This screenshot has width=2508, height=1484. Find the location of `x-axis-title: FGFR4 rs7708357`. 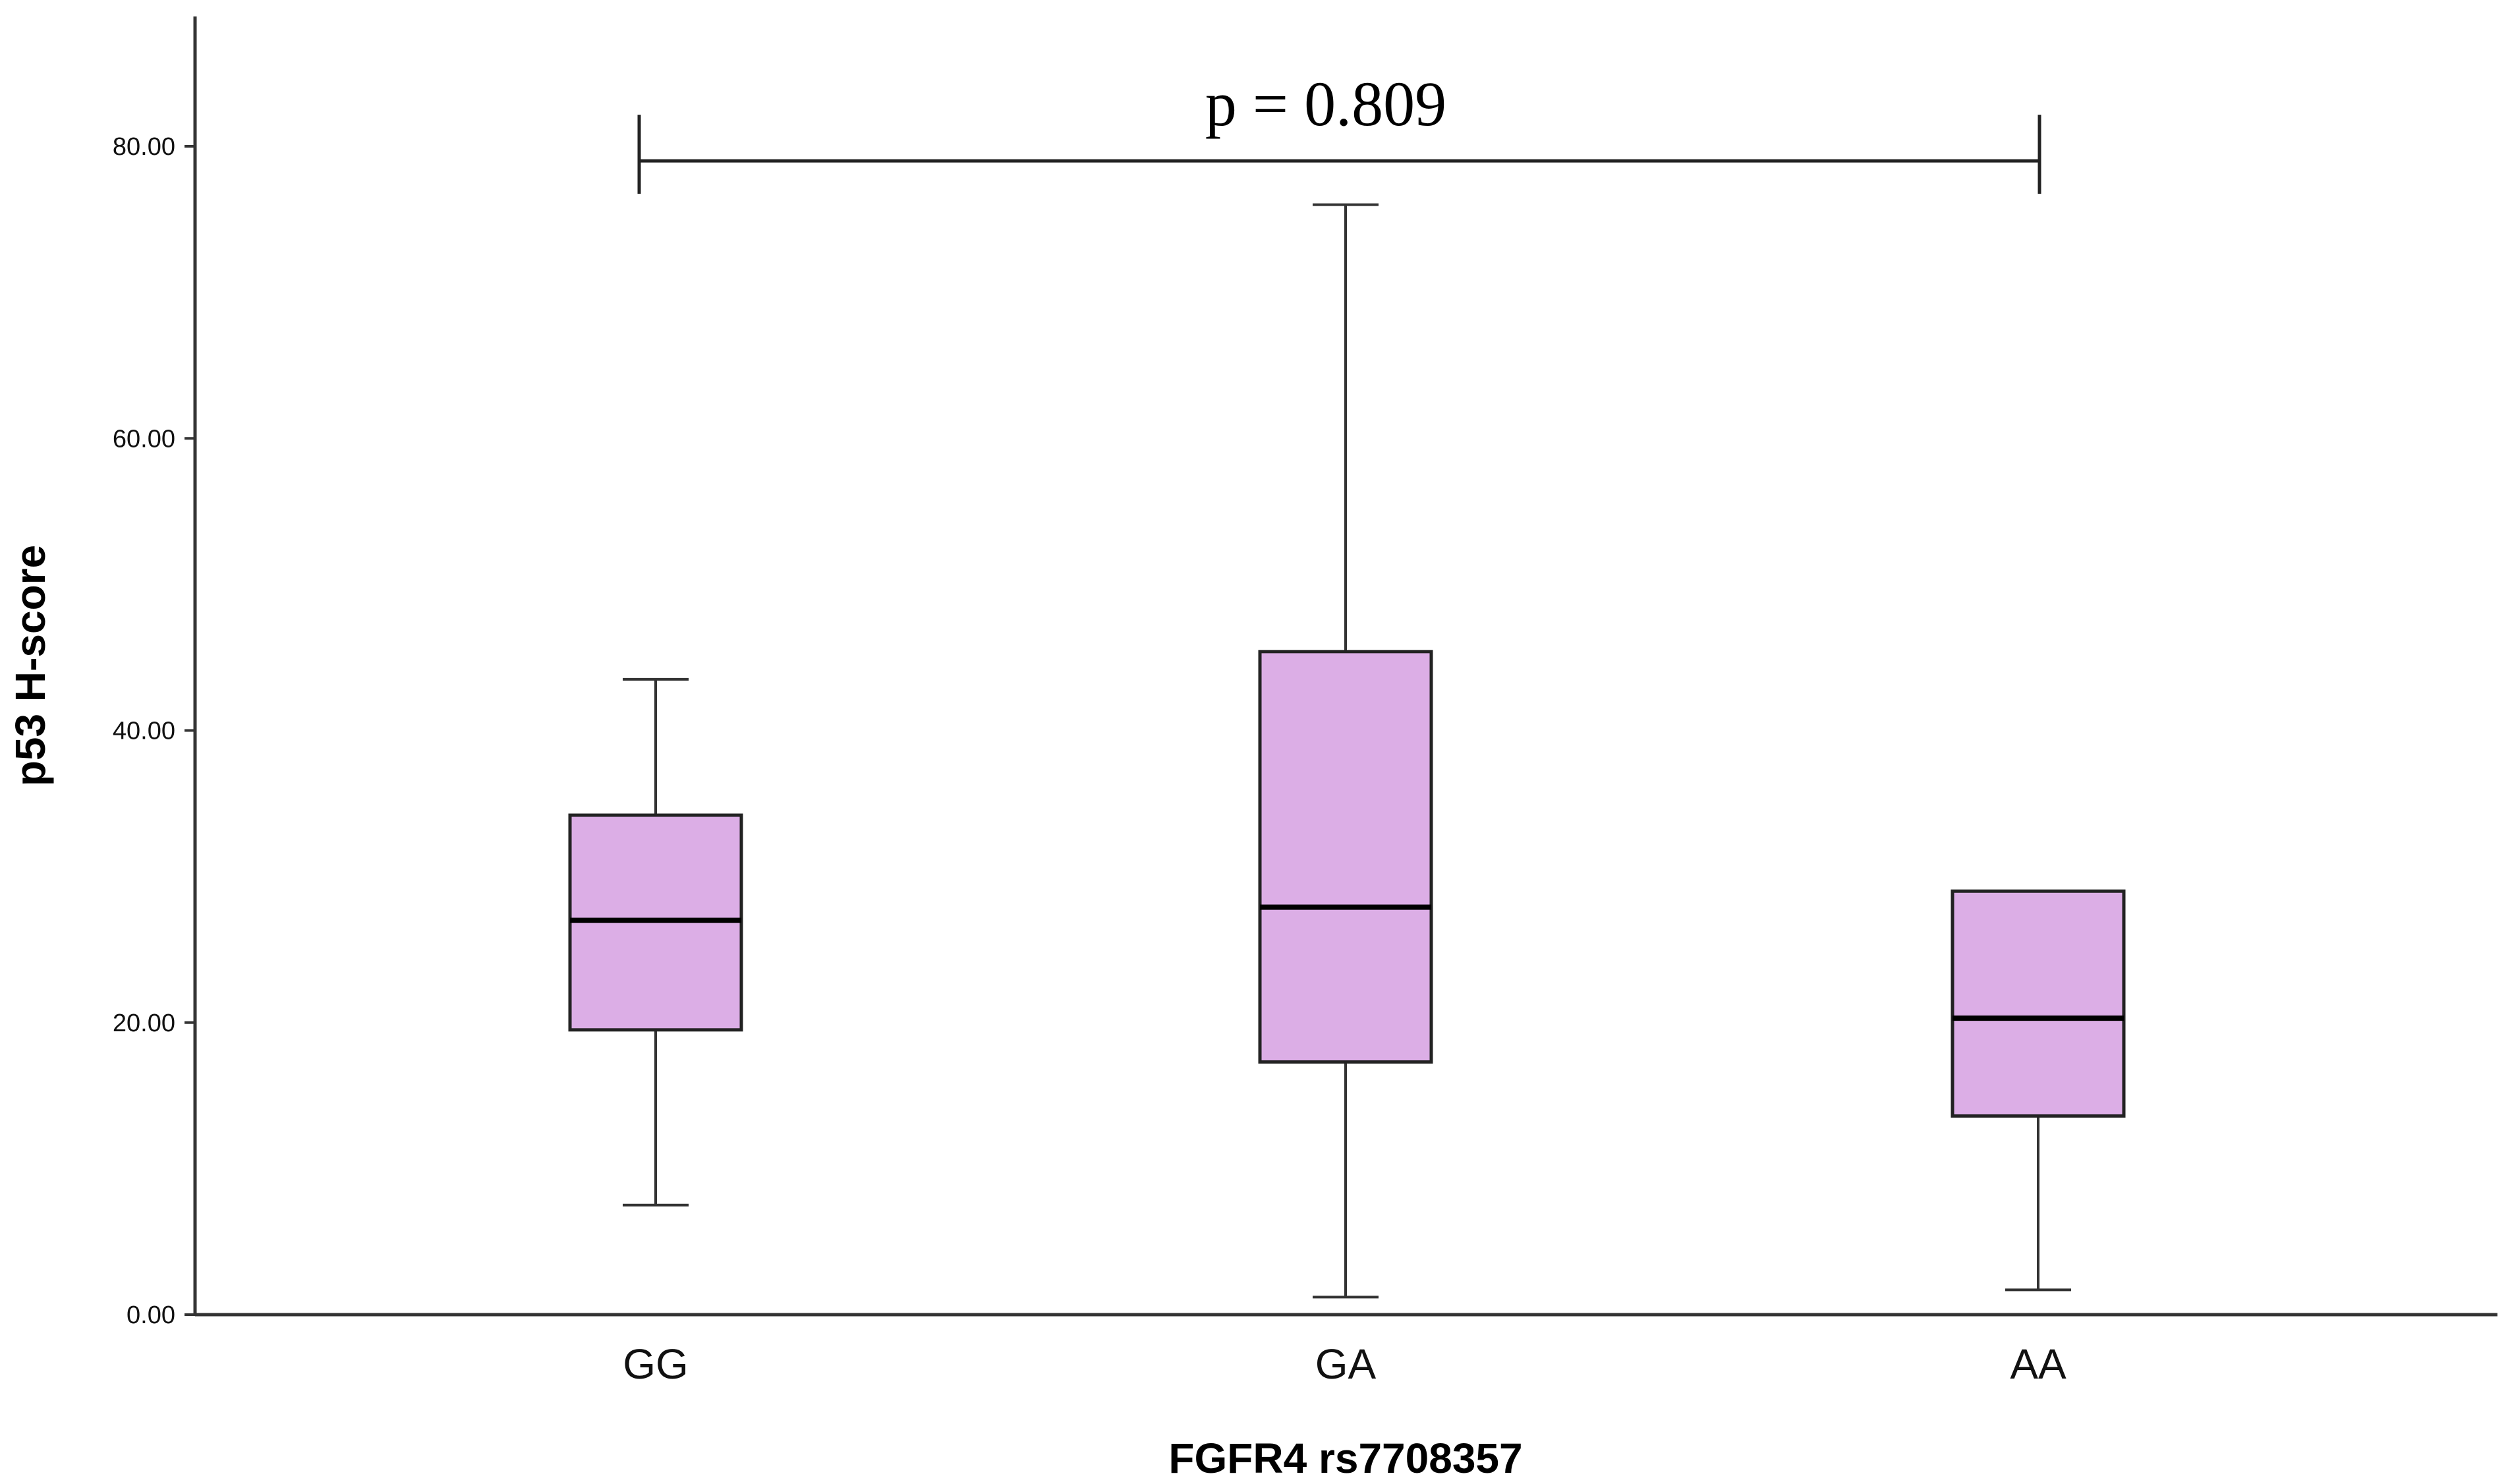

x-axis-title: FGFR4 rs7708357 is located at coordinates (1345, 1458).